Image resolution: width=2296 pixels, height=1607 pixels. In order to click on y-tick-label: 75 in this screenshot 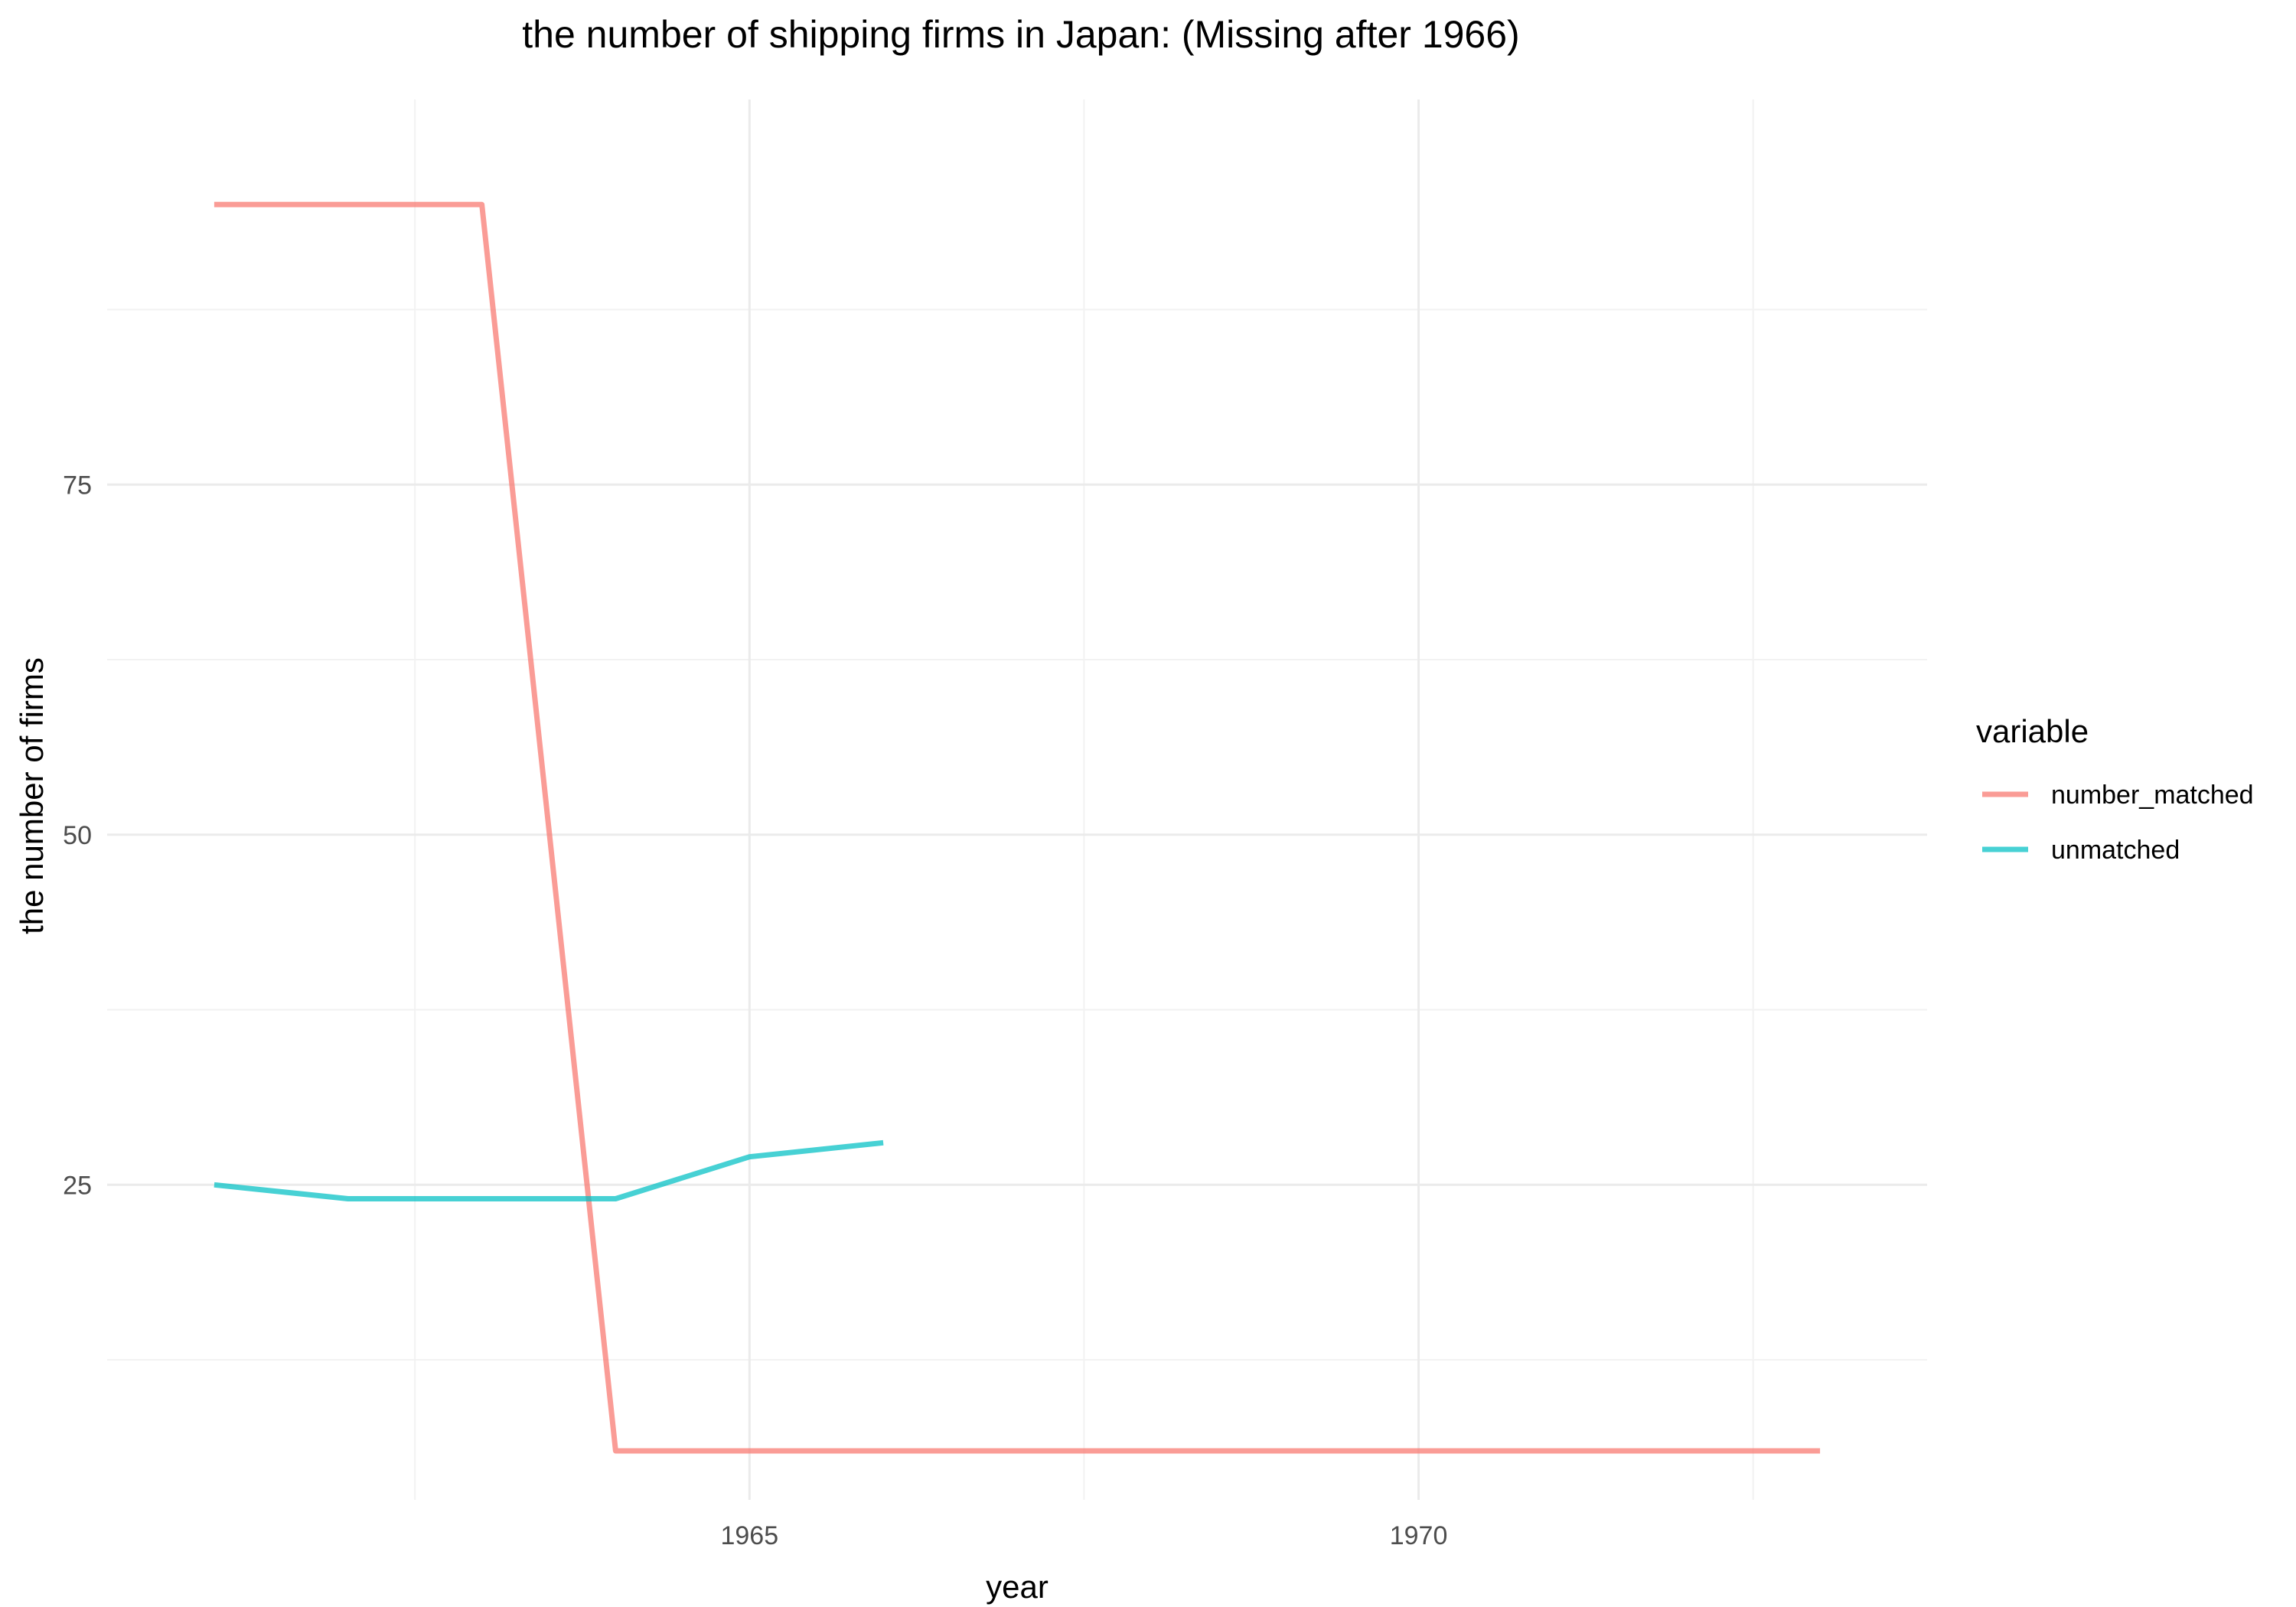, I will do `click(77, 485)`.